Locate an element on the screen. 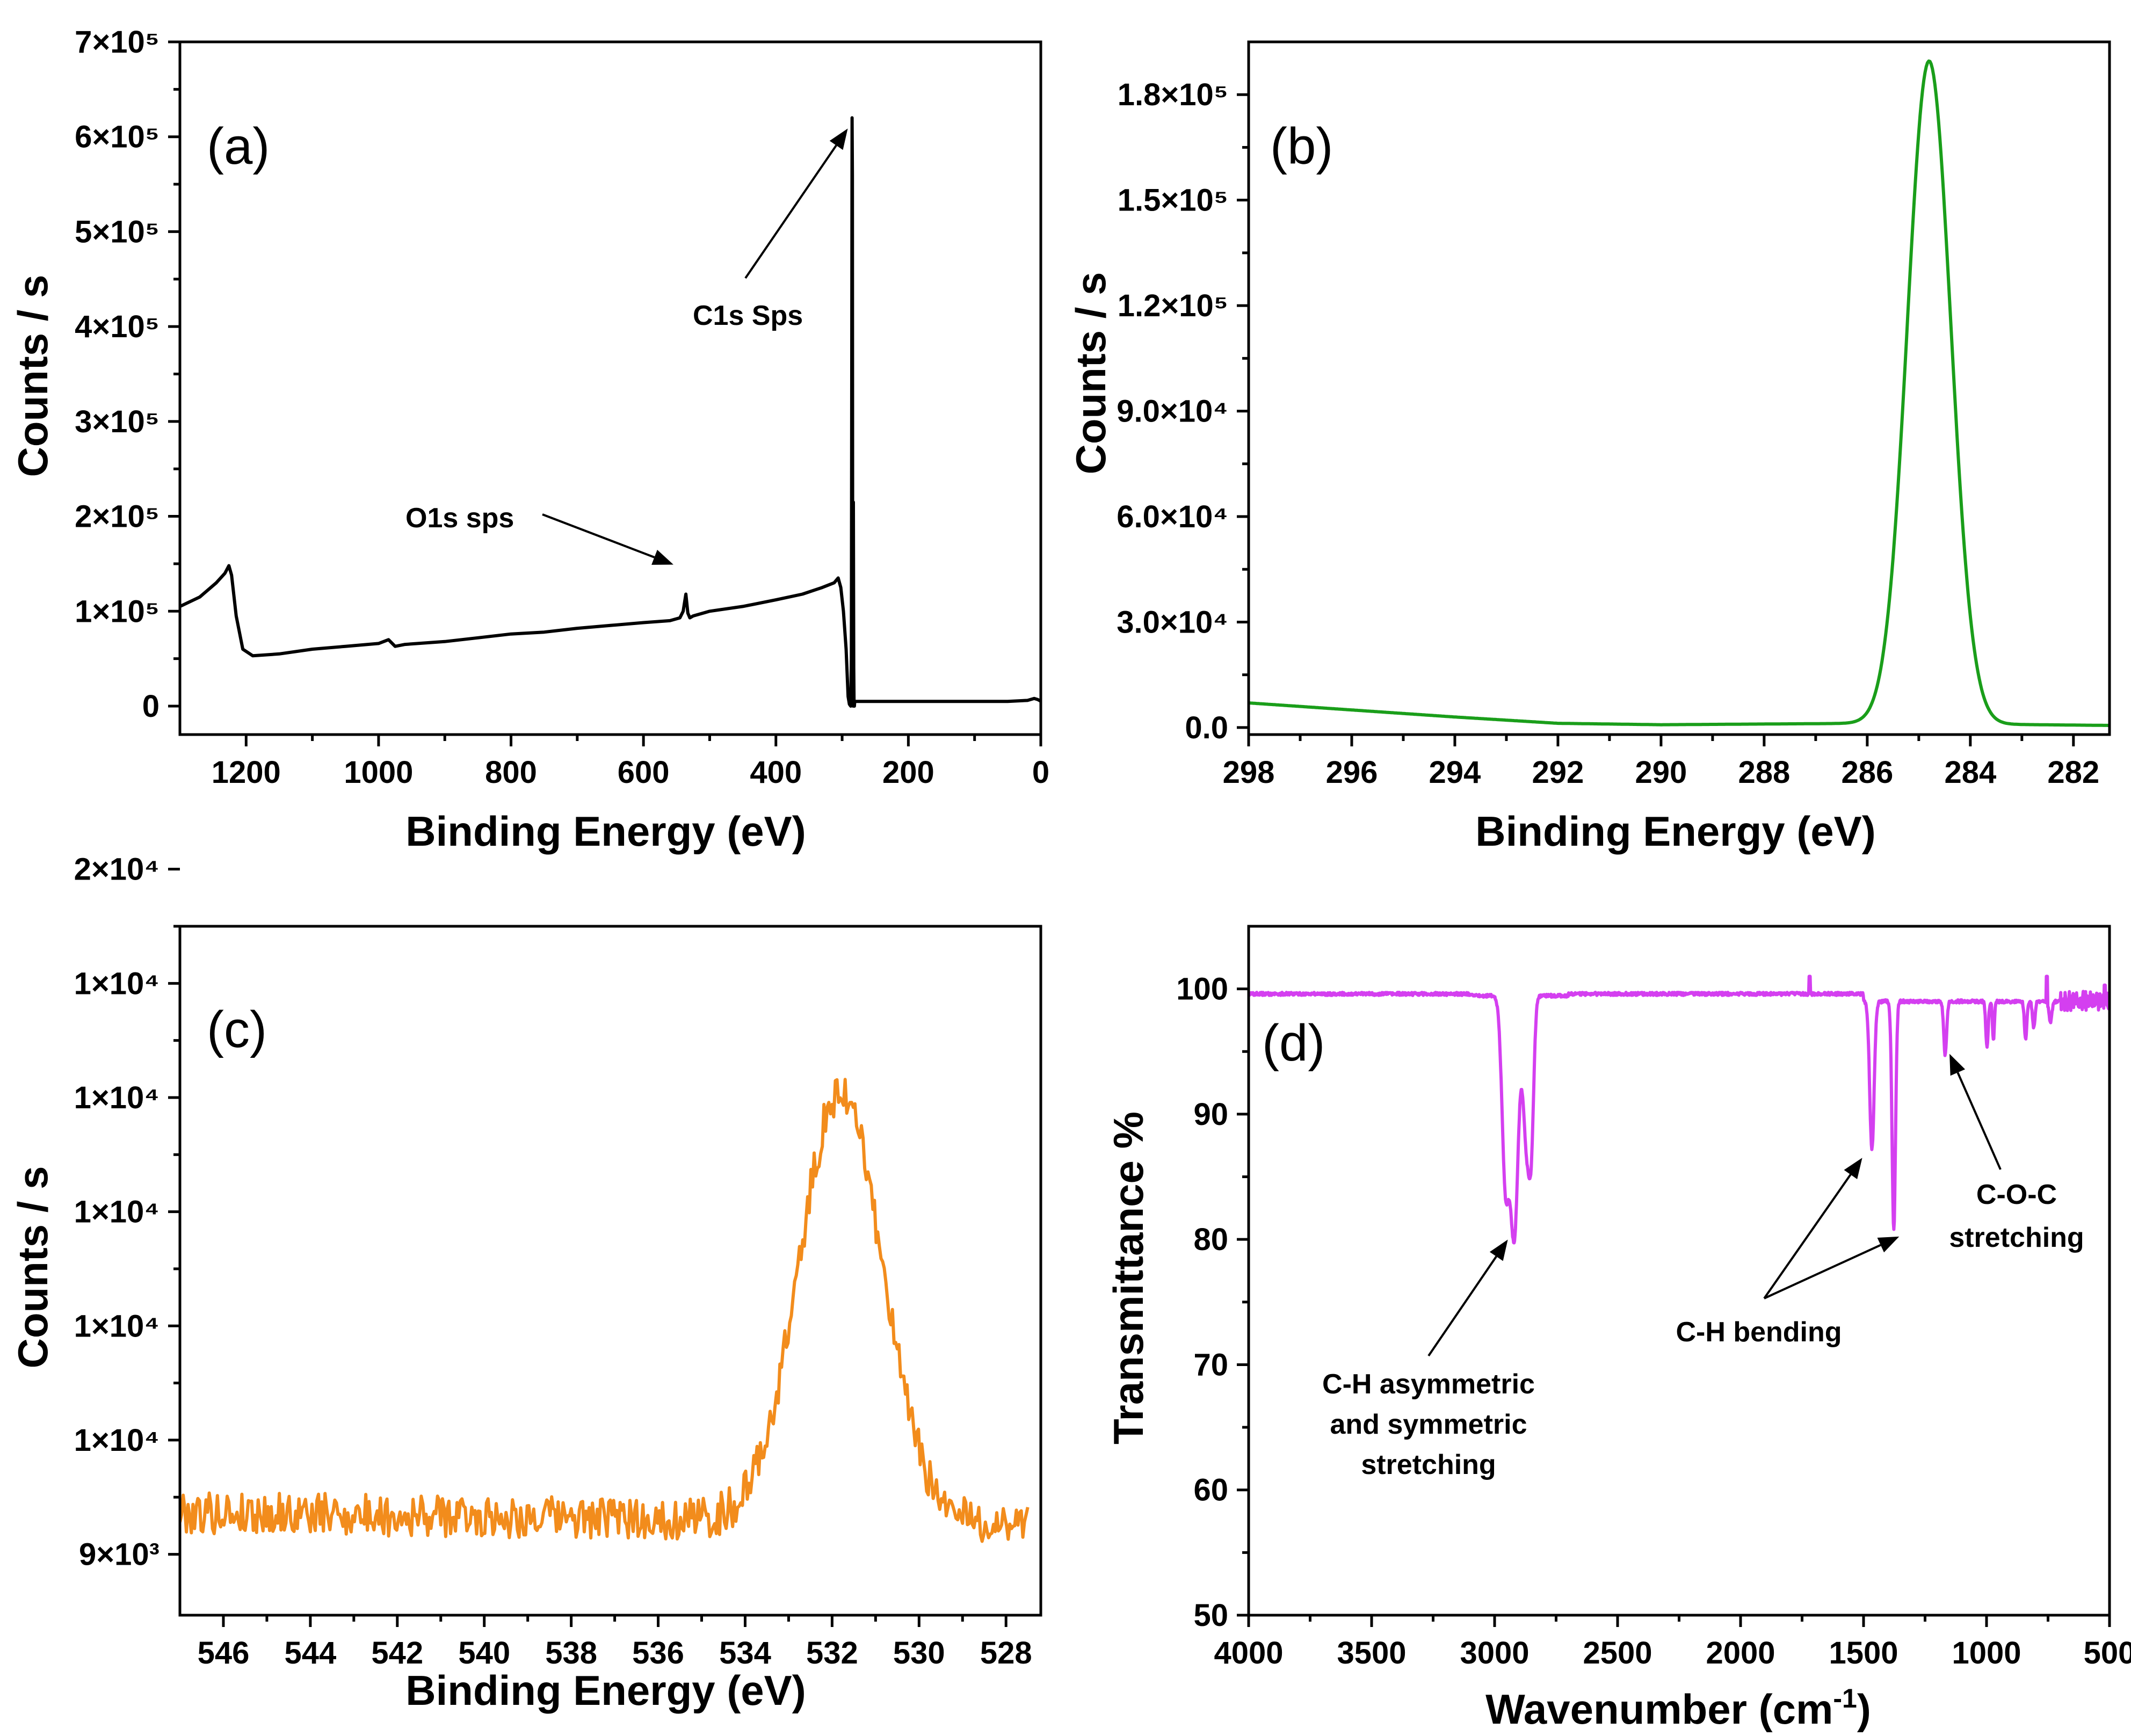  panel-a-xtick-label: 800 is located at coordinates (511, 772).